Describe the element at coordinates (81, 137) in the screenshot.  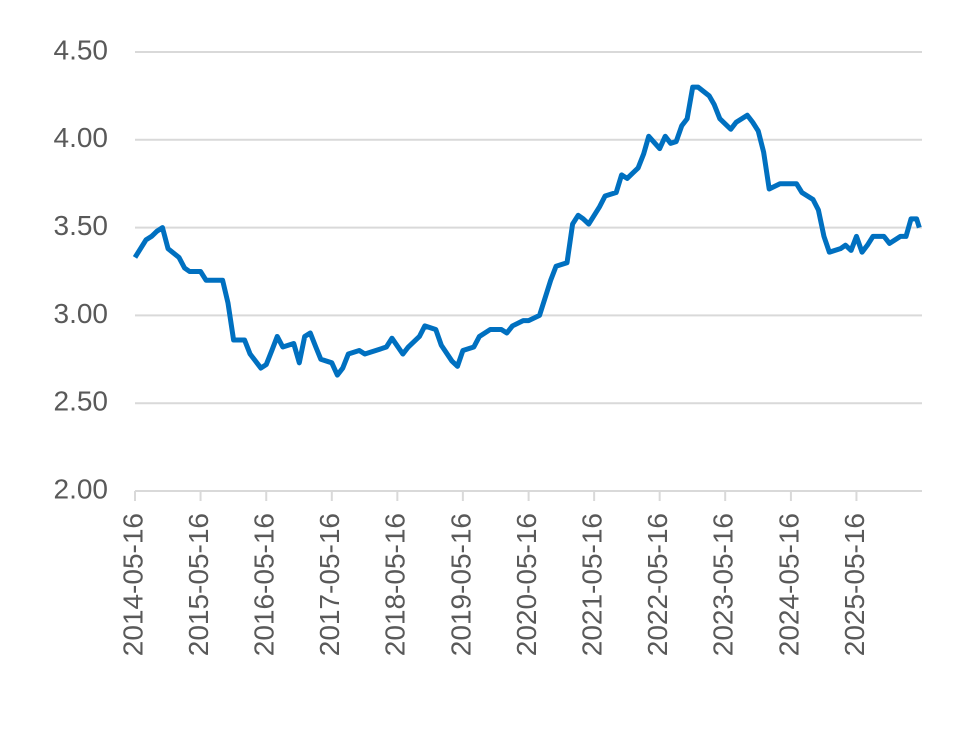
I see `y-tick-label: 4.00` at that location.